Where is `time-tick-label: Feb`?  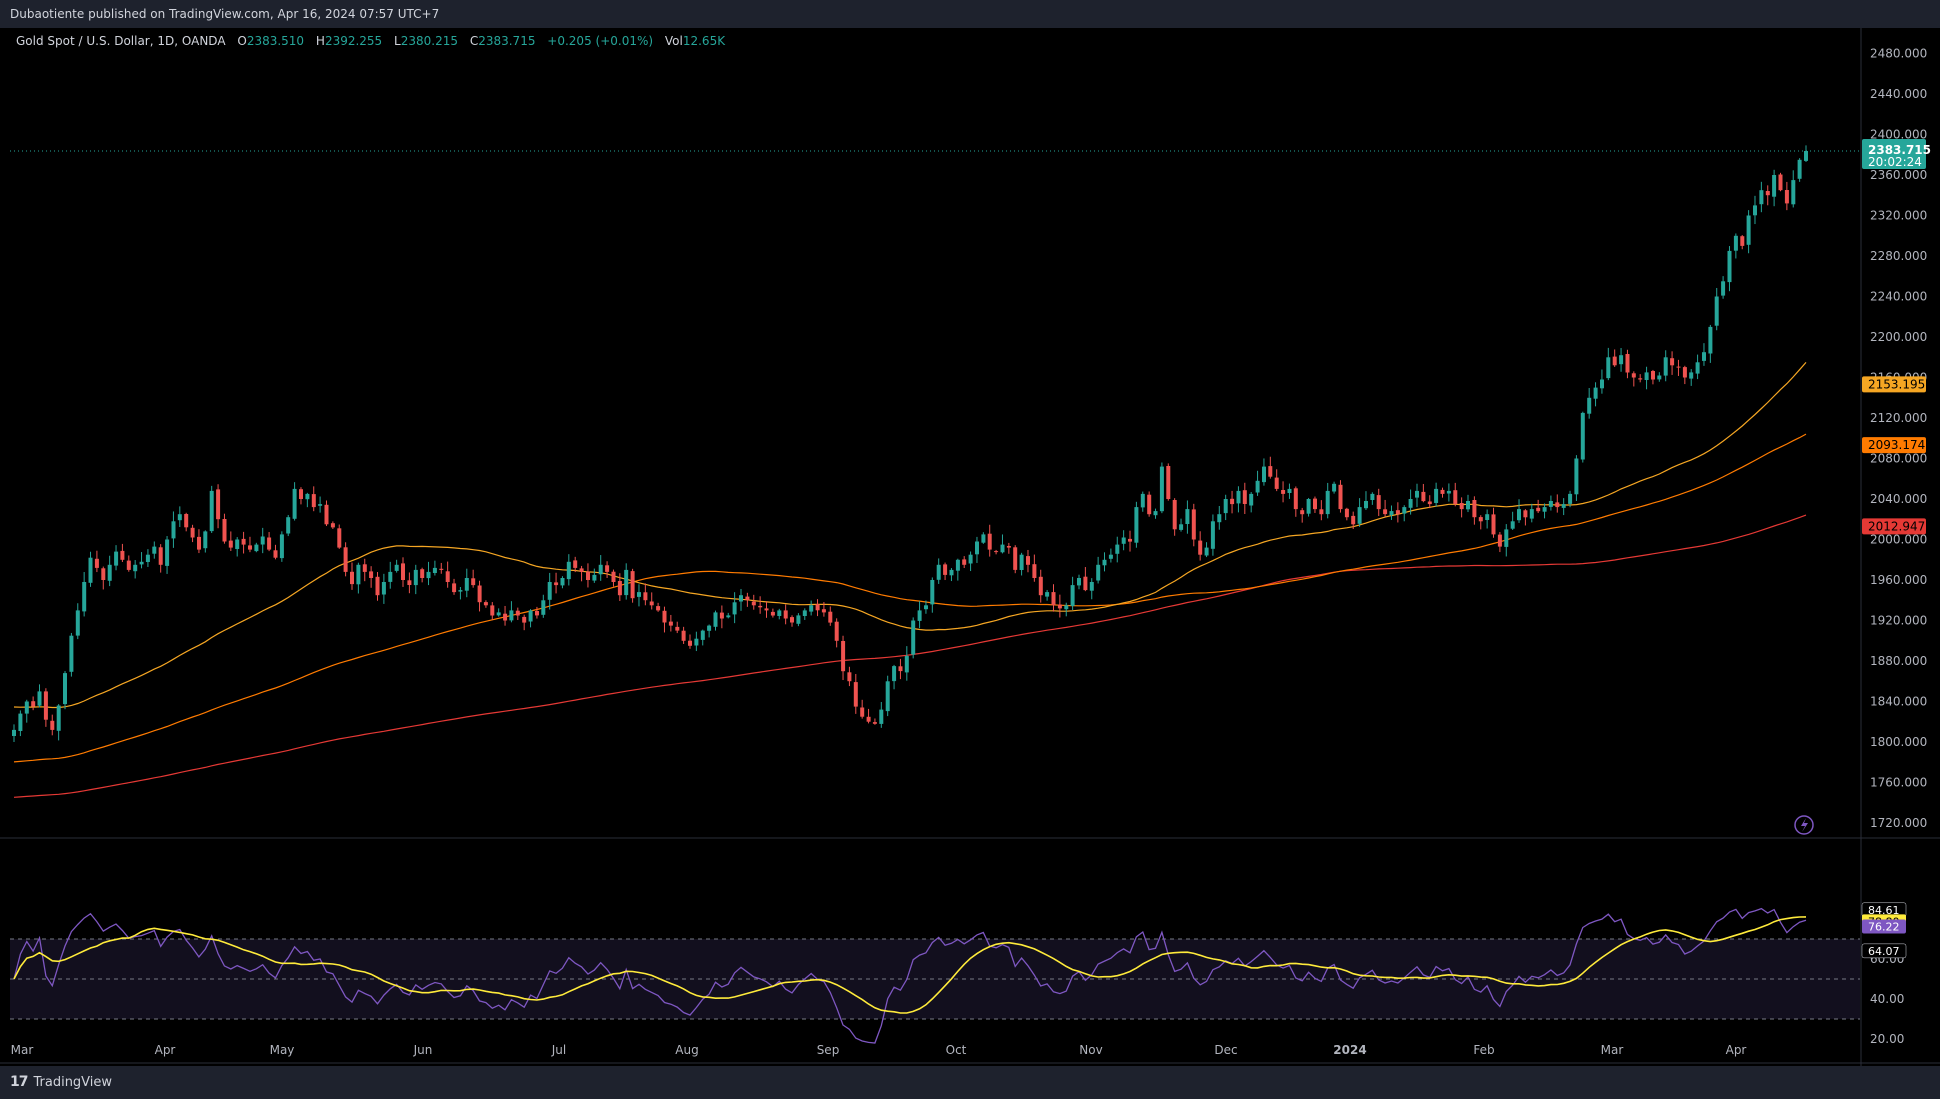
time-tick-label: Feb is located at coordinates (1483, 1050).